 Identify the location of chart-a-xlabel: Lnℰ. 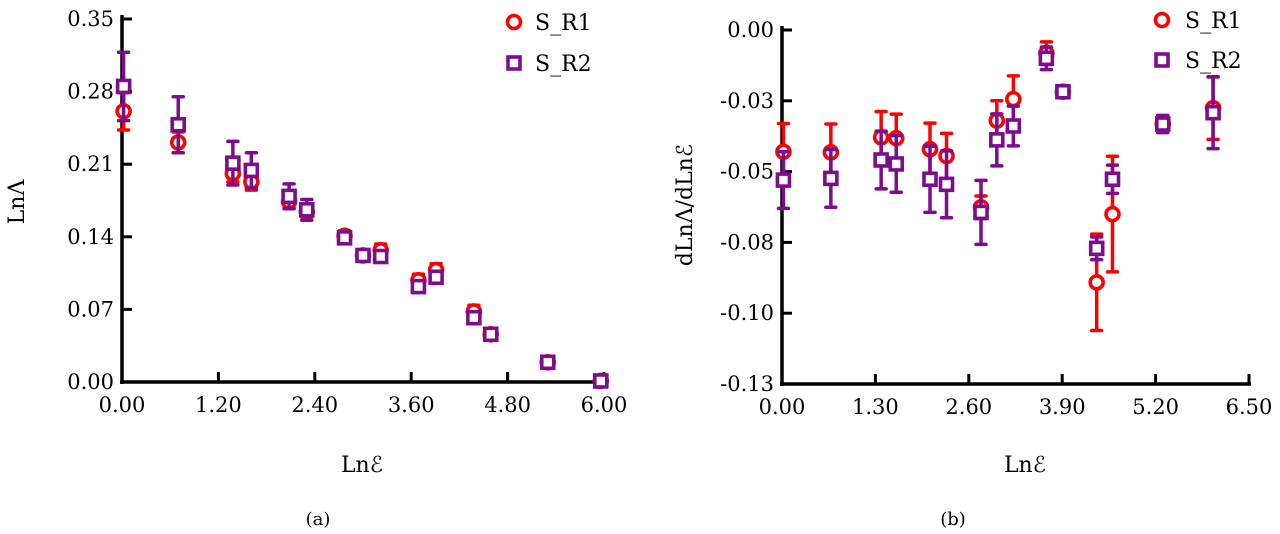
(362, 465).